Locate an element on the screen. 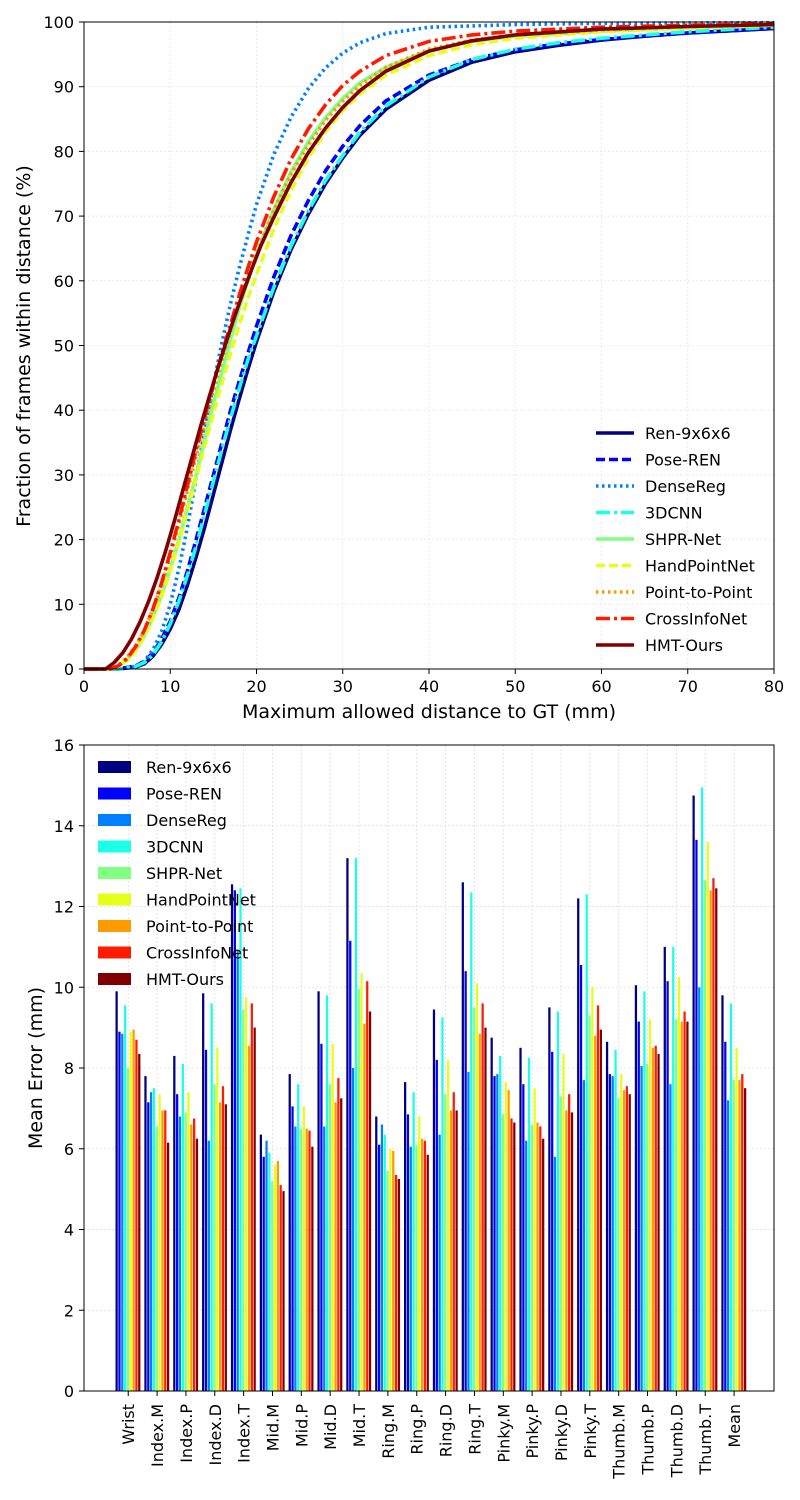 The width and height of the screenshot is (800, 1500). bottom-x-tick-label: Index.M is located at coordinates (157, 1435).